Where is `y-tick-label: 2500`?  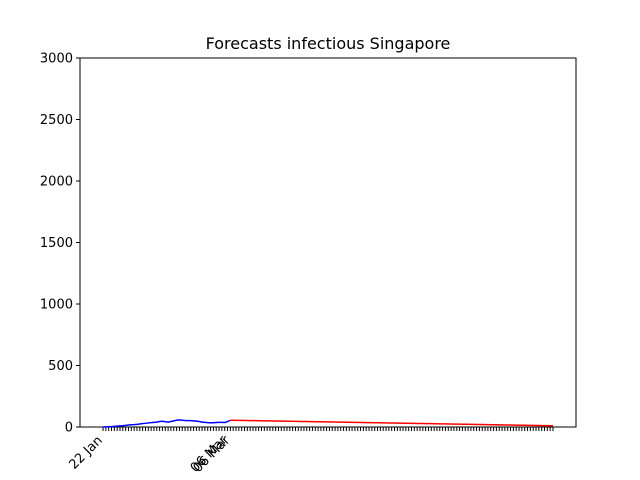 y-tick-label: 2500 is located at coordinates (56, 120).